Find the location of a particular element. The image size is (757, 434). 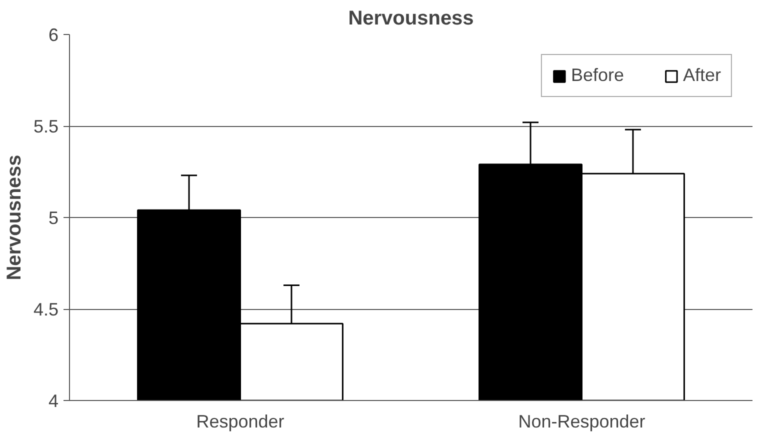

x-tick-label: Non-Responder is located at coordinates (582, 422).